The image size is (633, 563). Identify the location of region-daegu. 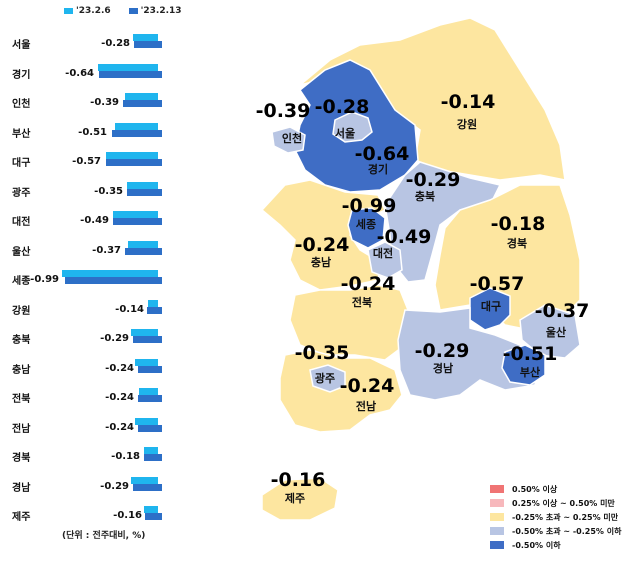
(490, 309).